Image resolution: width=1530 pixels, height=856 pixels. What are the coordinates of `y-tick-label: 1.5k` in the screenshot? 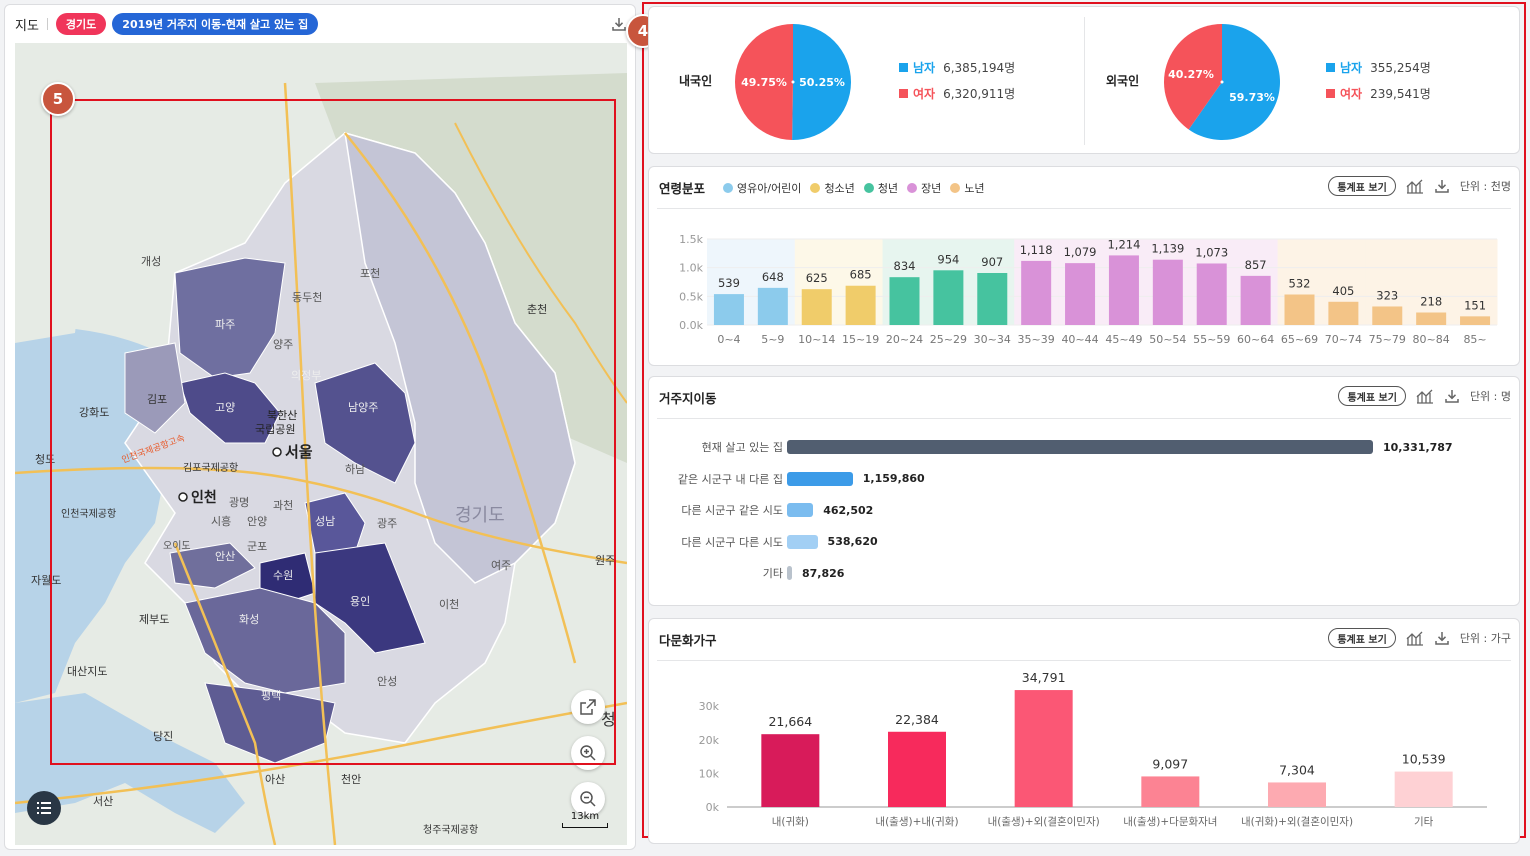 It's located at (691, 239).